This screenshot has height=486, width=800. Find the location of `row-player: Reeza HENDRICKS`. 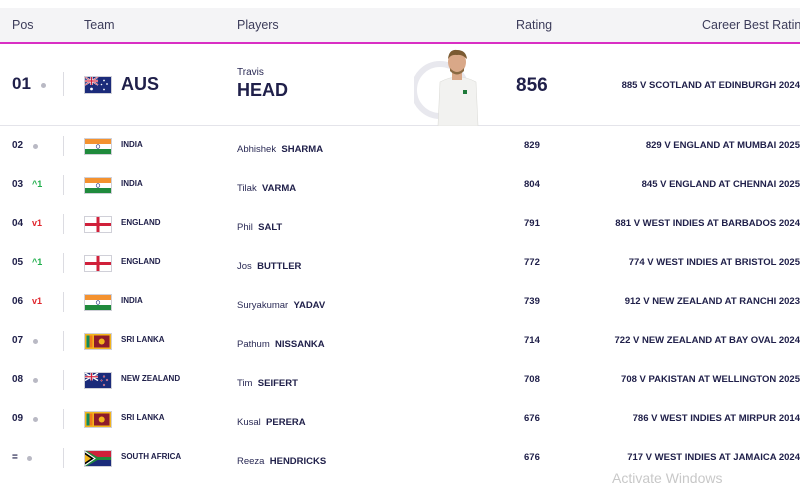

row-player: Reeza HENDRICKS is located at coordinates (281, 461).